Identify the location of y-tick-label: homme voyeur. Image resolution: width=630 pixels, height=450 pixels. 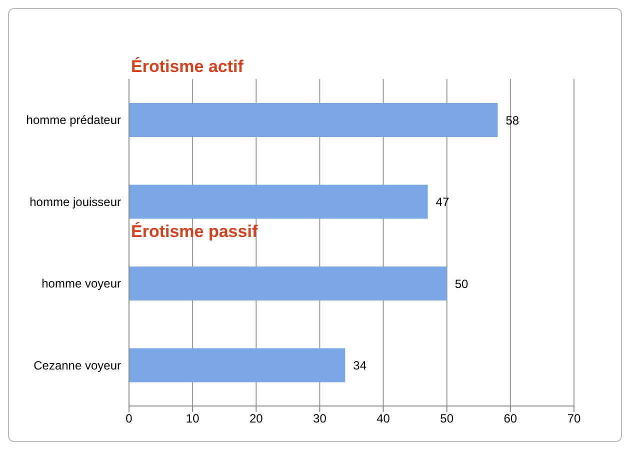
(81, 283).